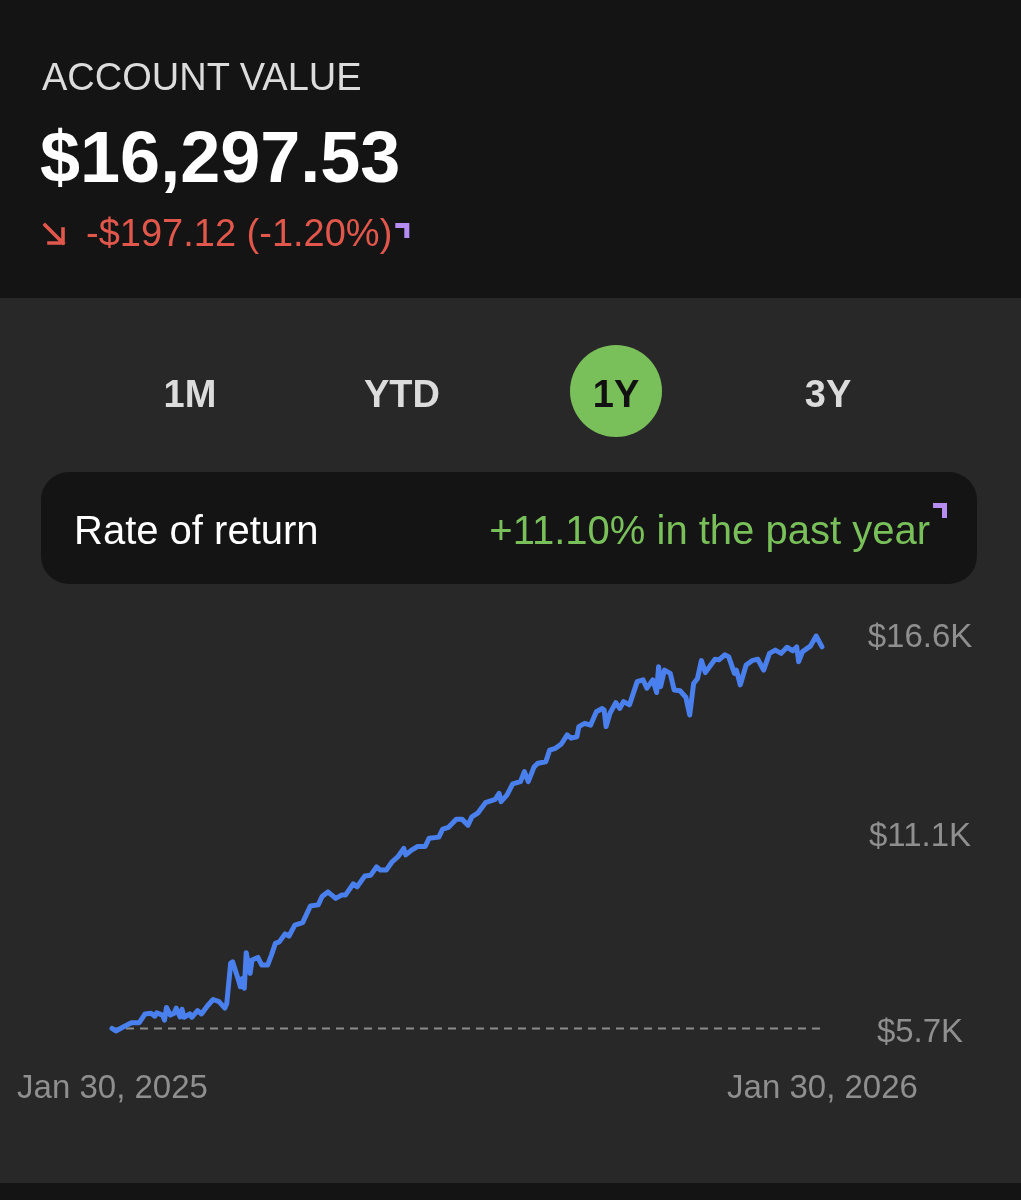 The width and height of the screenshot is (1021, 1200). What do you see at coordinates (196, 530) in the screenshot?
I see `text: Rate of return` at bounding box center [196, 530].